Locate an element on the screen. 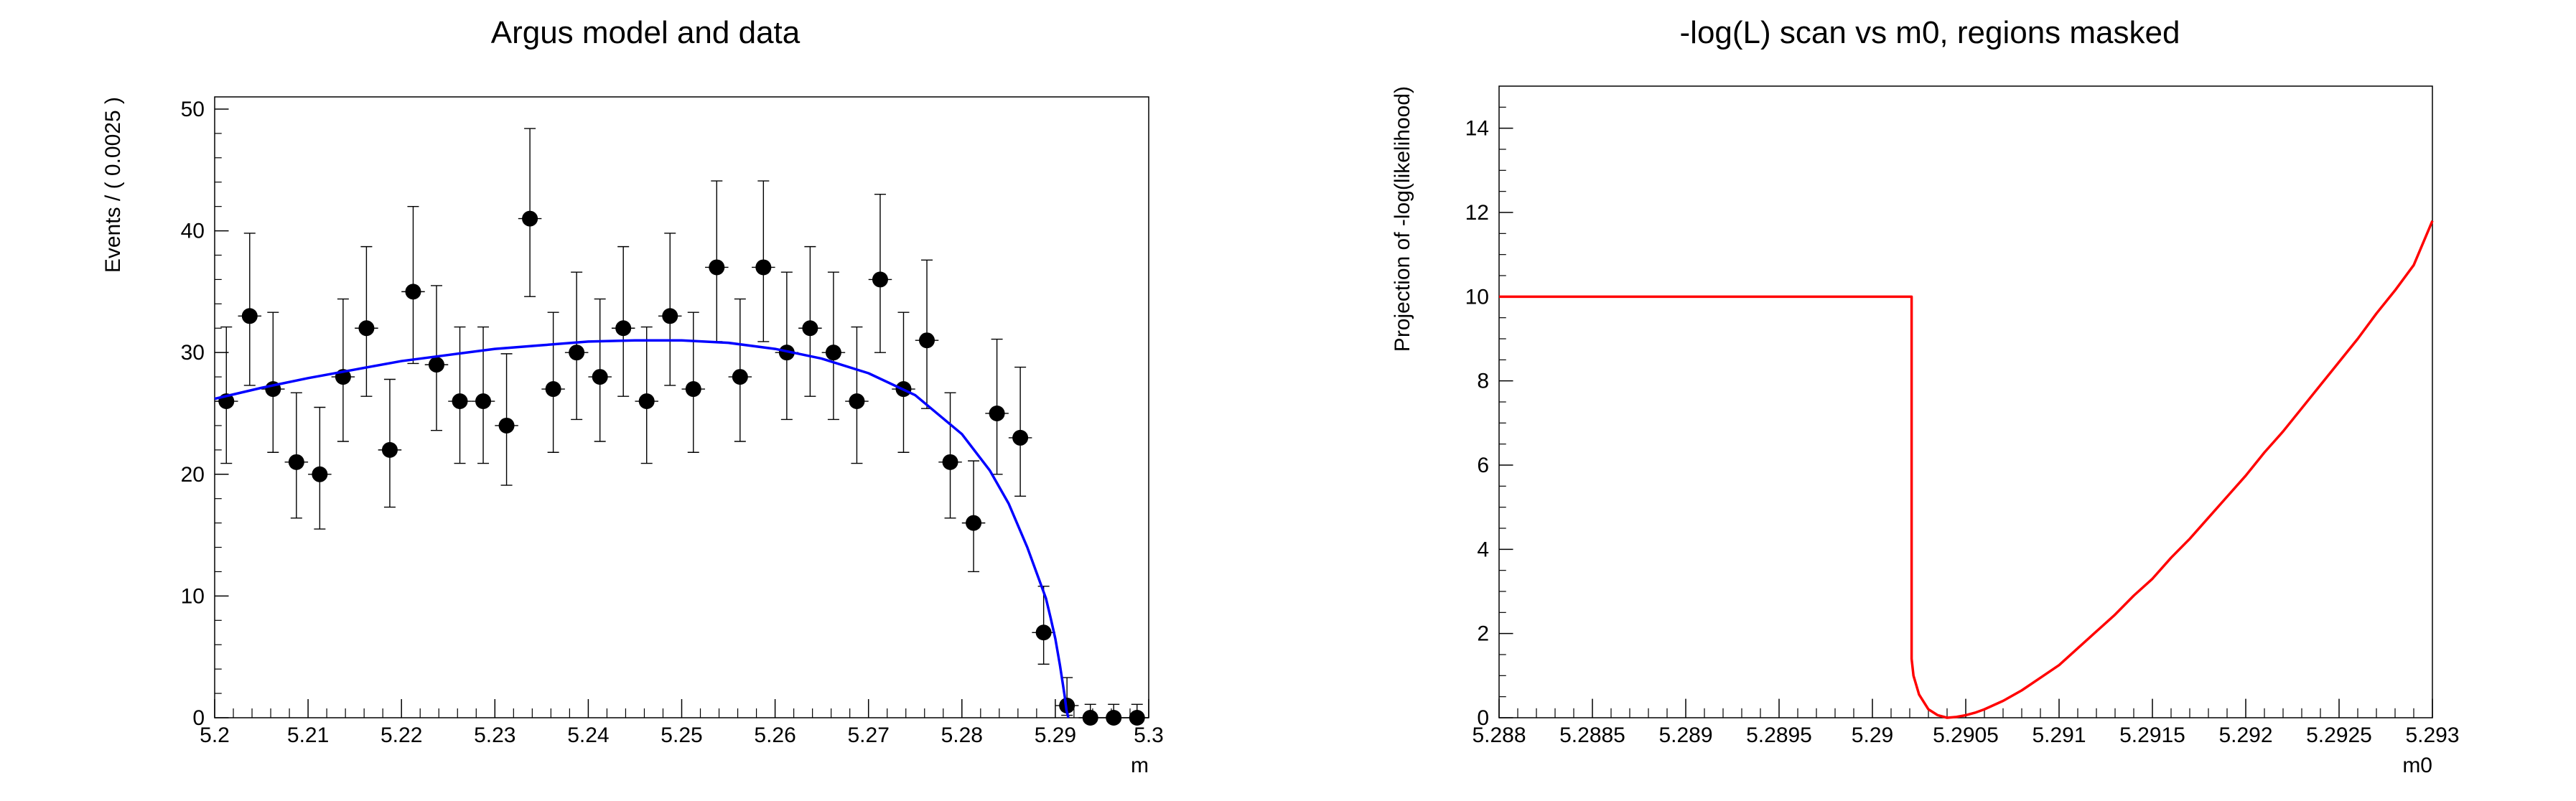 The width and height of the screenshot is (2576, 801). x-tick-label: 5.292 is located at coordinates (2245, 735).